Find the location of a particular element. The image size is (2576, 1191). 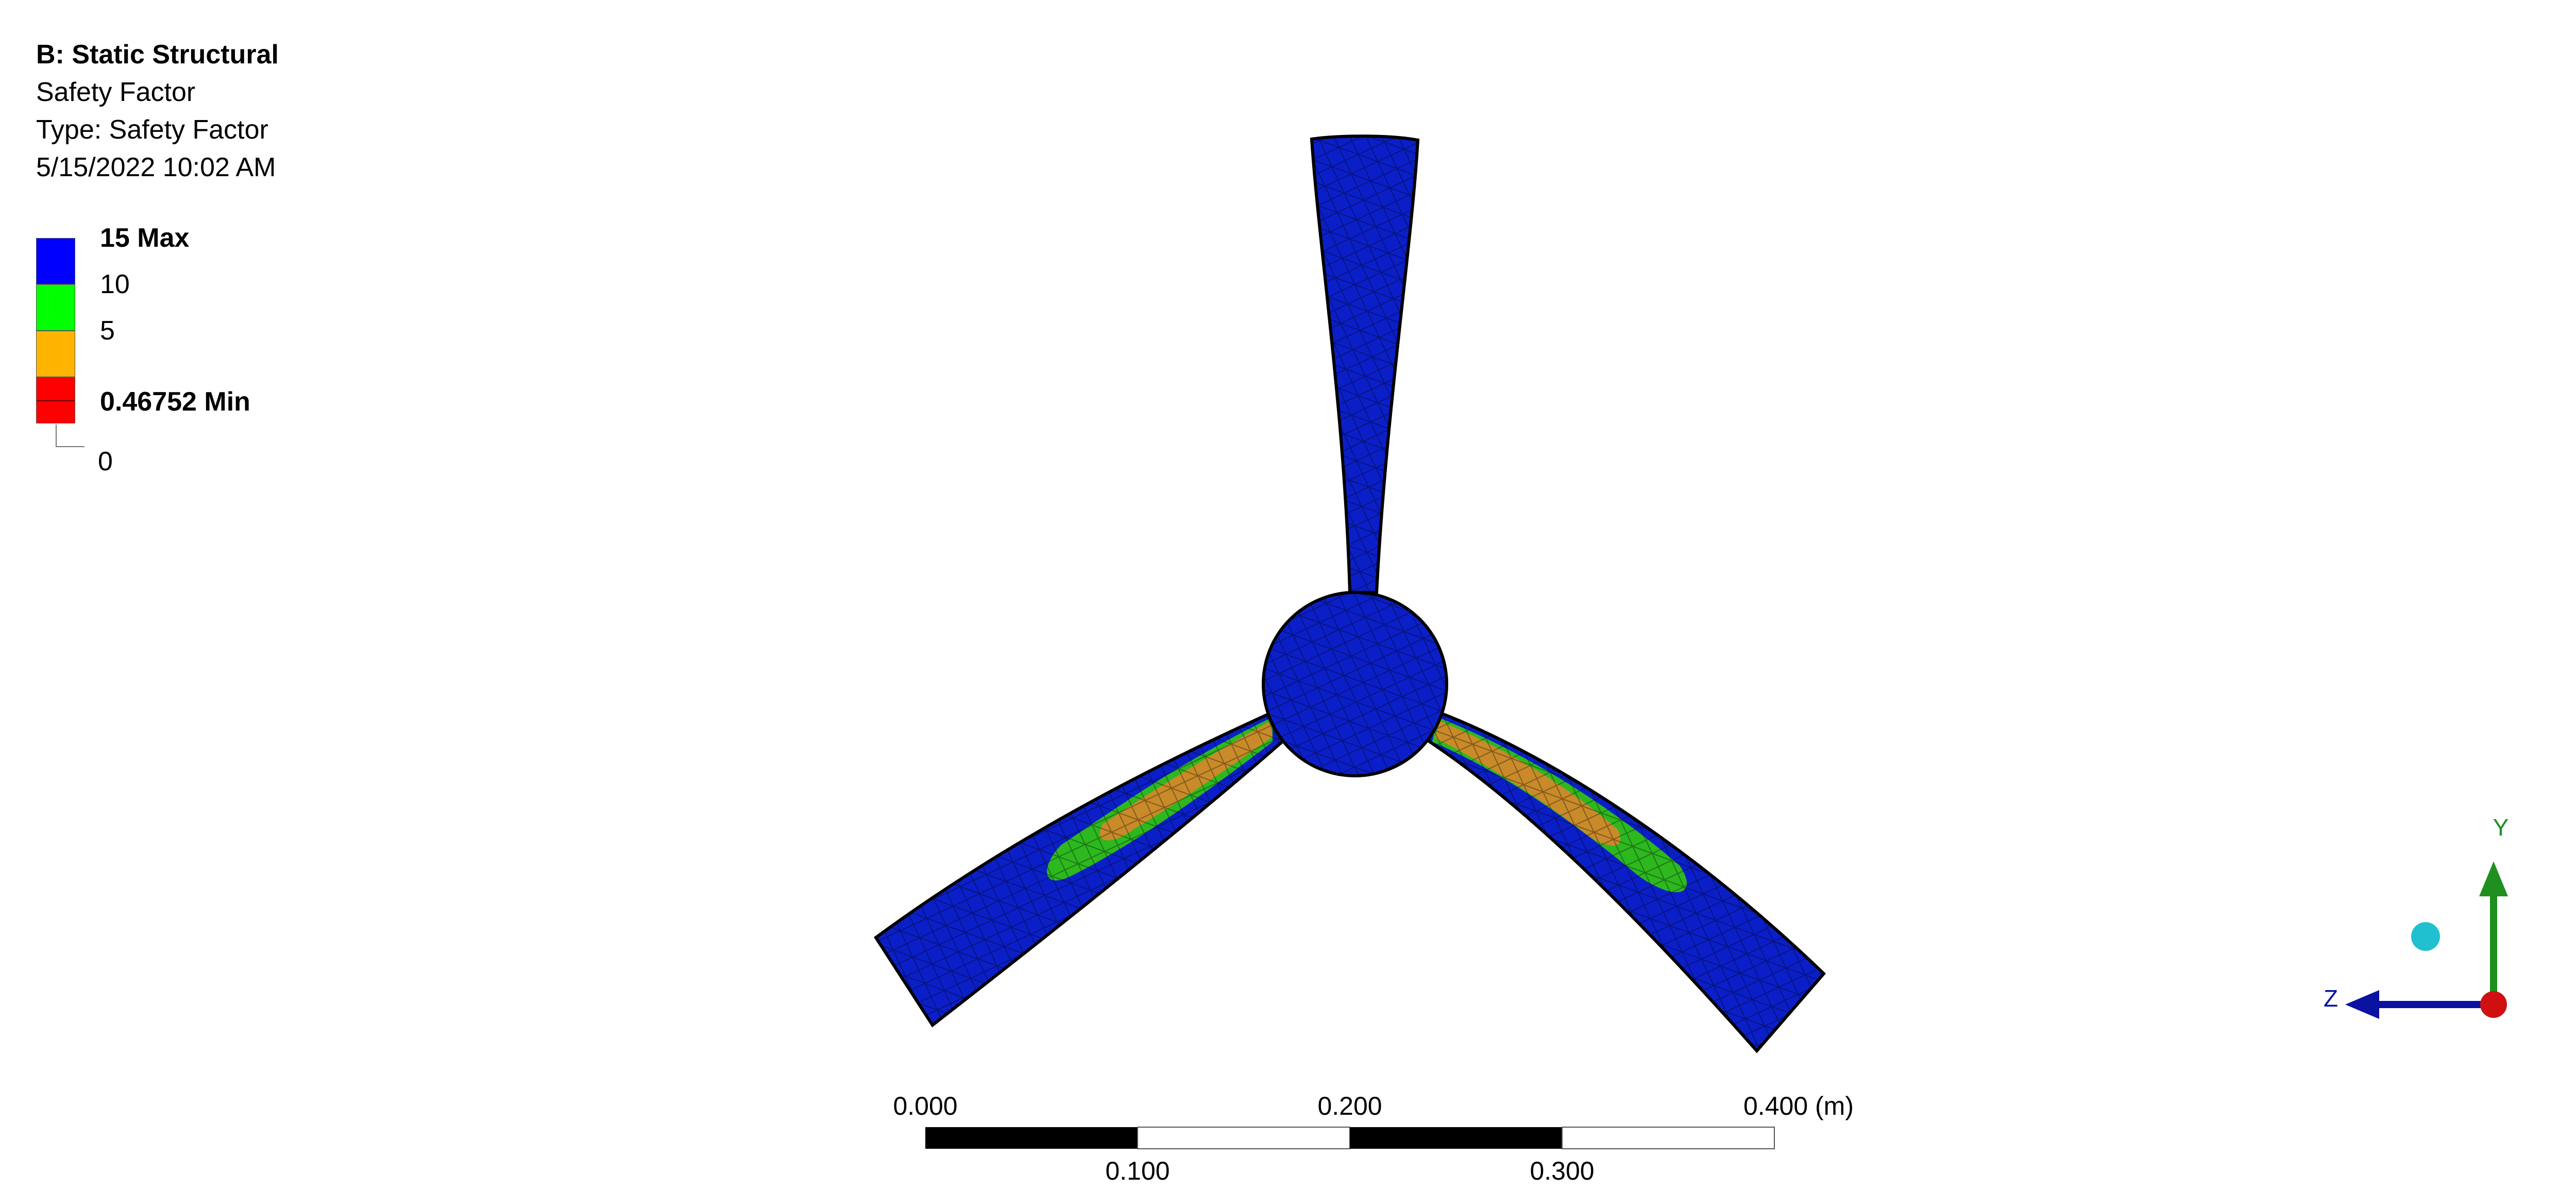

scale-label-200: 0.200 is located at coordinates (1349, 1106).